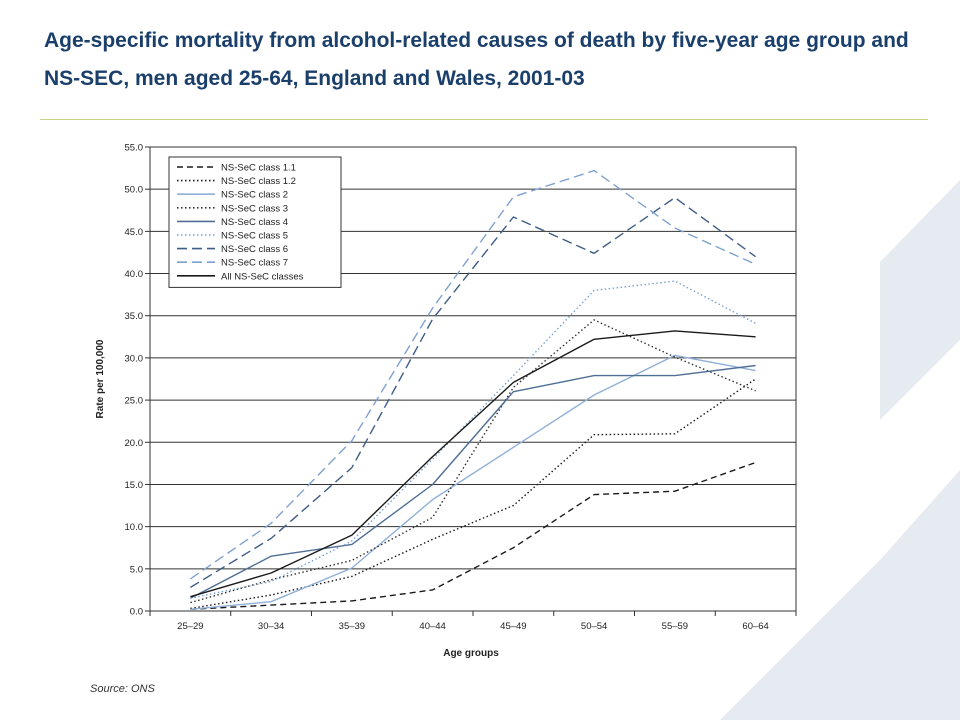 The width and height of the screenshot is (960, 720). What do you see at coordinates (594, 626) in the screenshot?
I see `x-tick-label: 50–54` at bounding box center [594, 626].